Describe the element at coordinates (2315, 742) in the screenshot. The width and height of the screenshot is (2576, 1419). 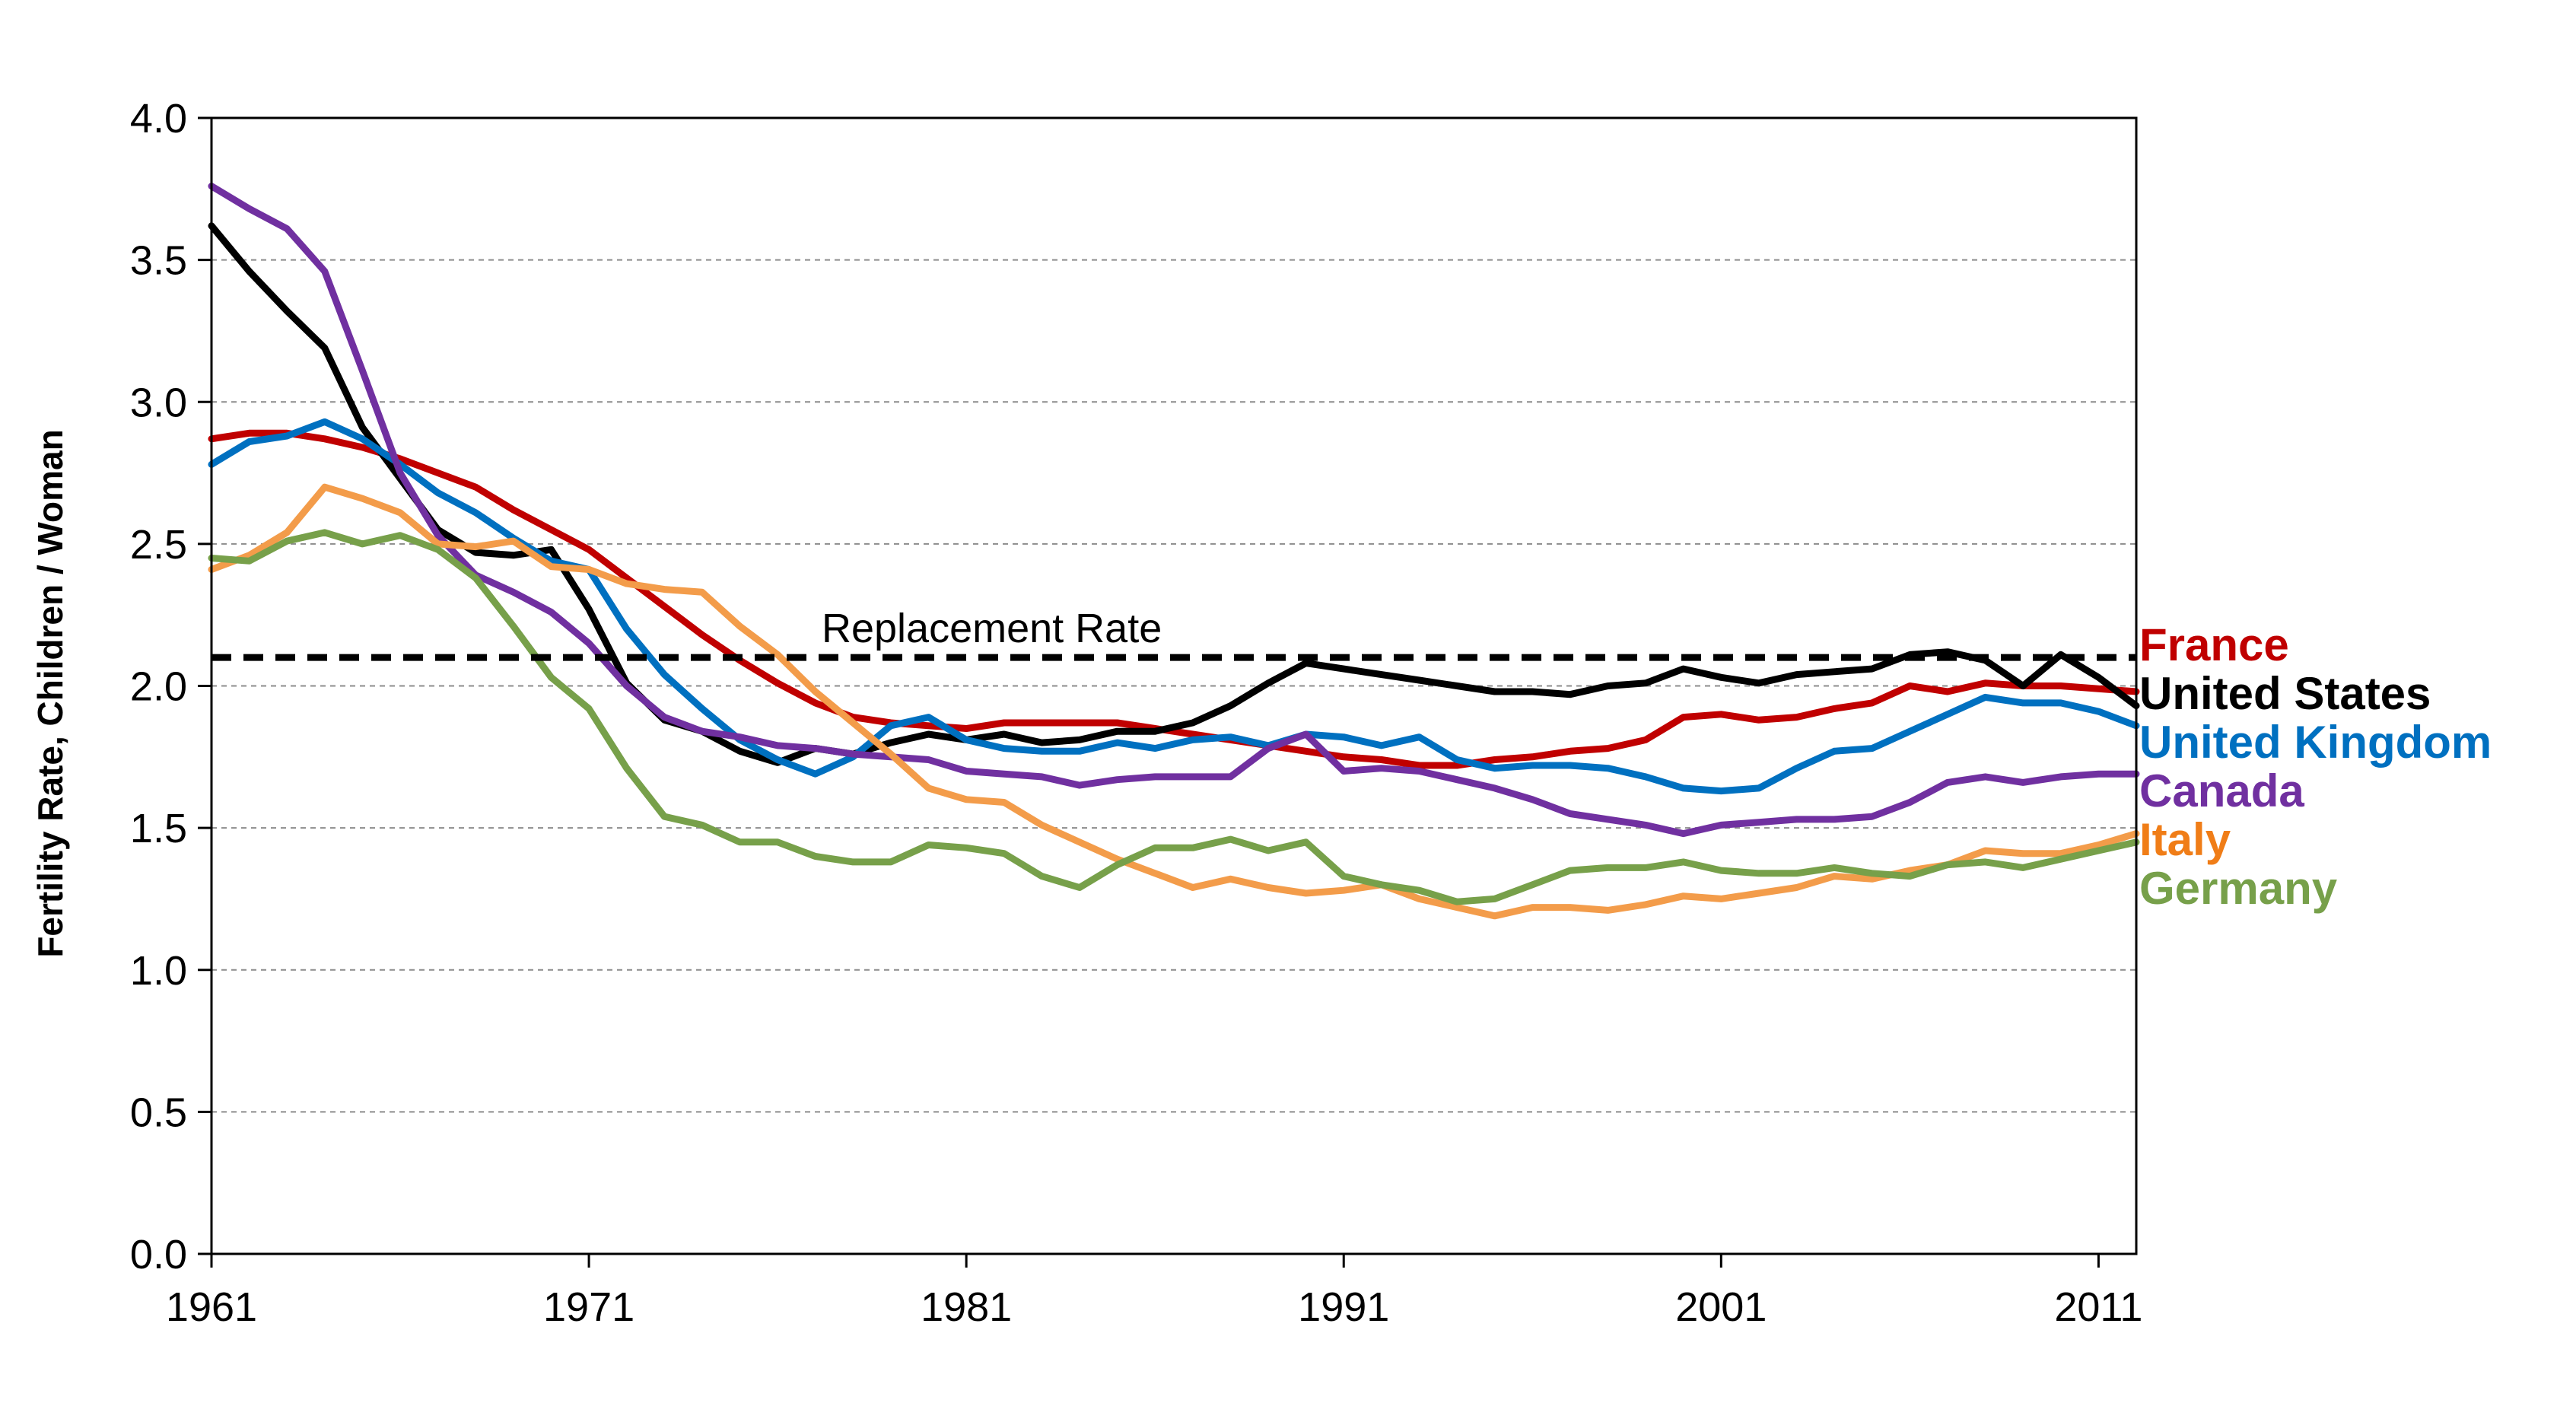
I see `legend-label-united-kingdom: United Kingdom` at that location.